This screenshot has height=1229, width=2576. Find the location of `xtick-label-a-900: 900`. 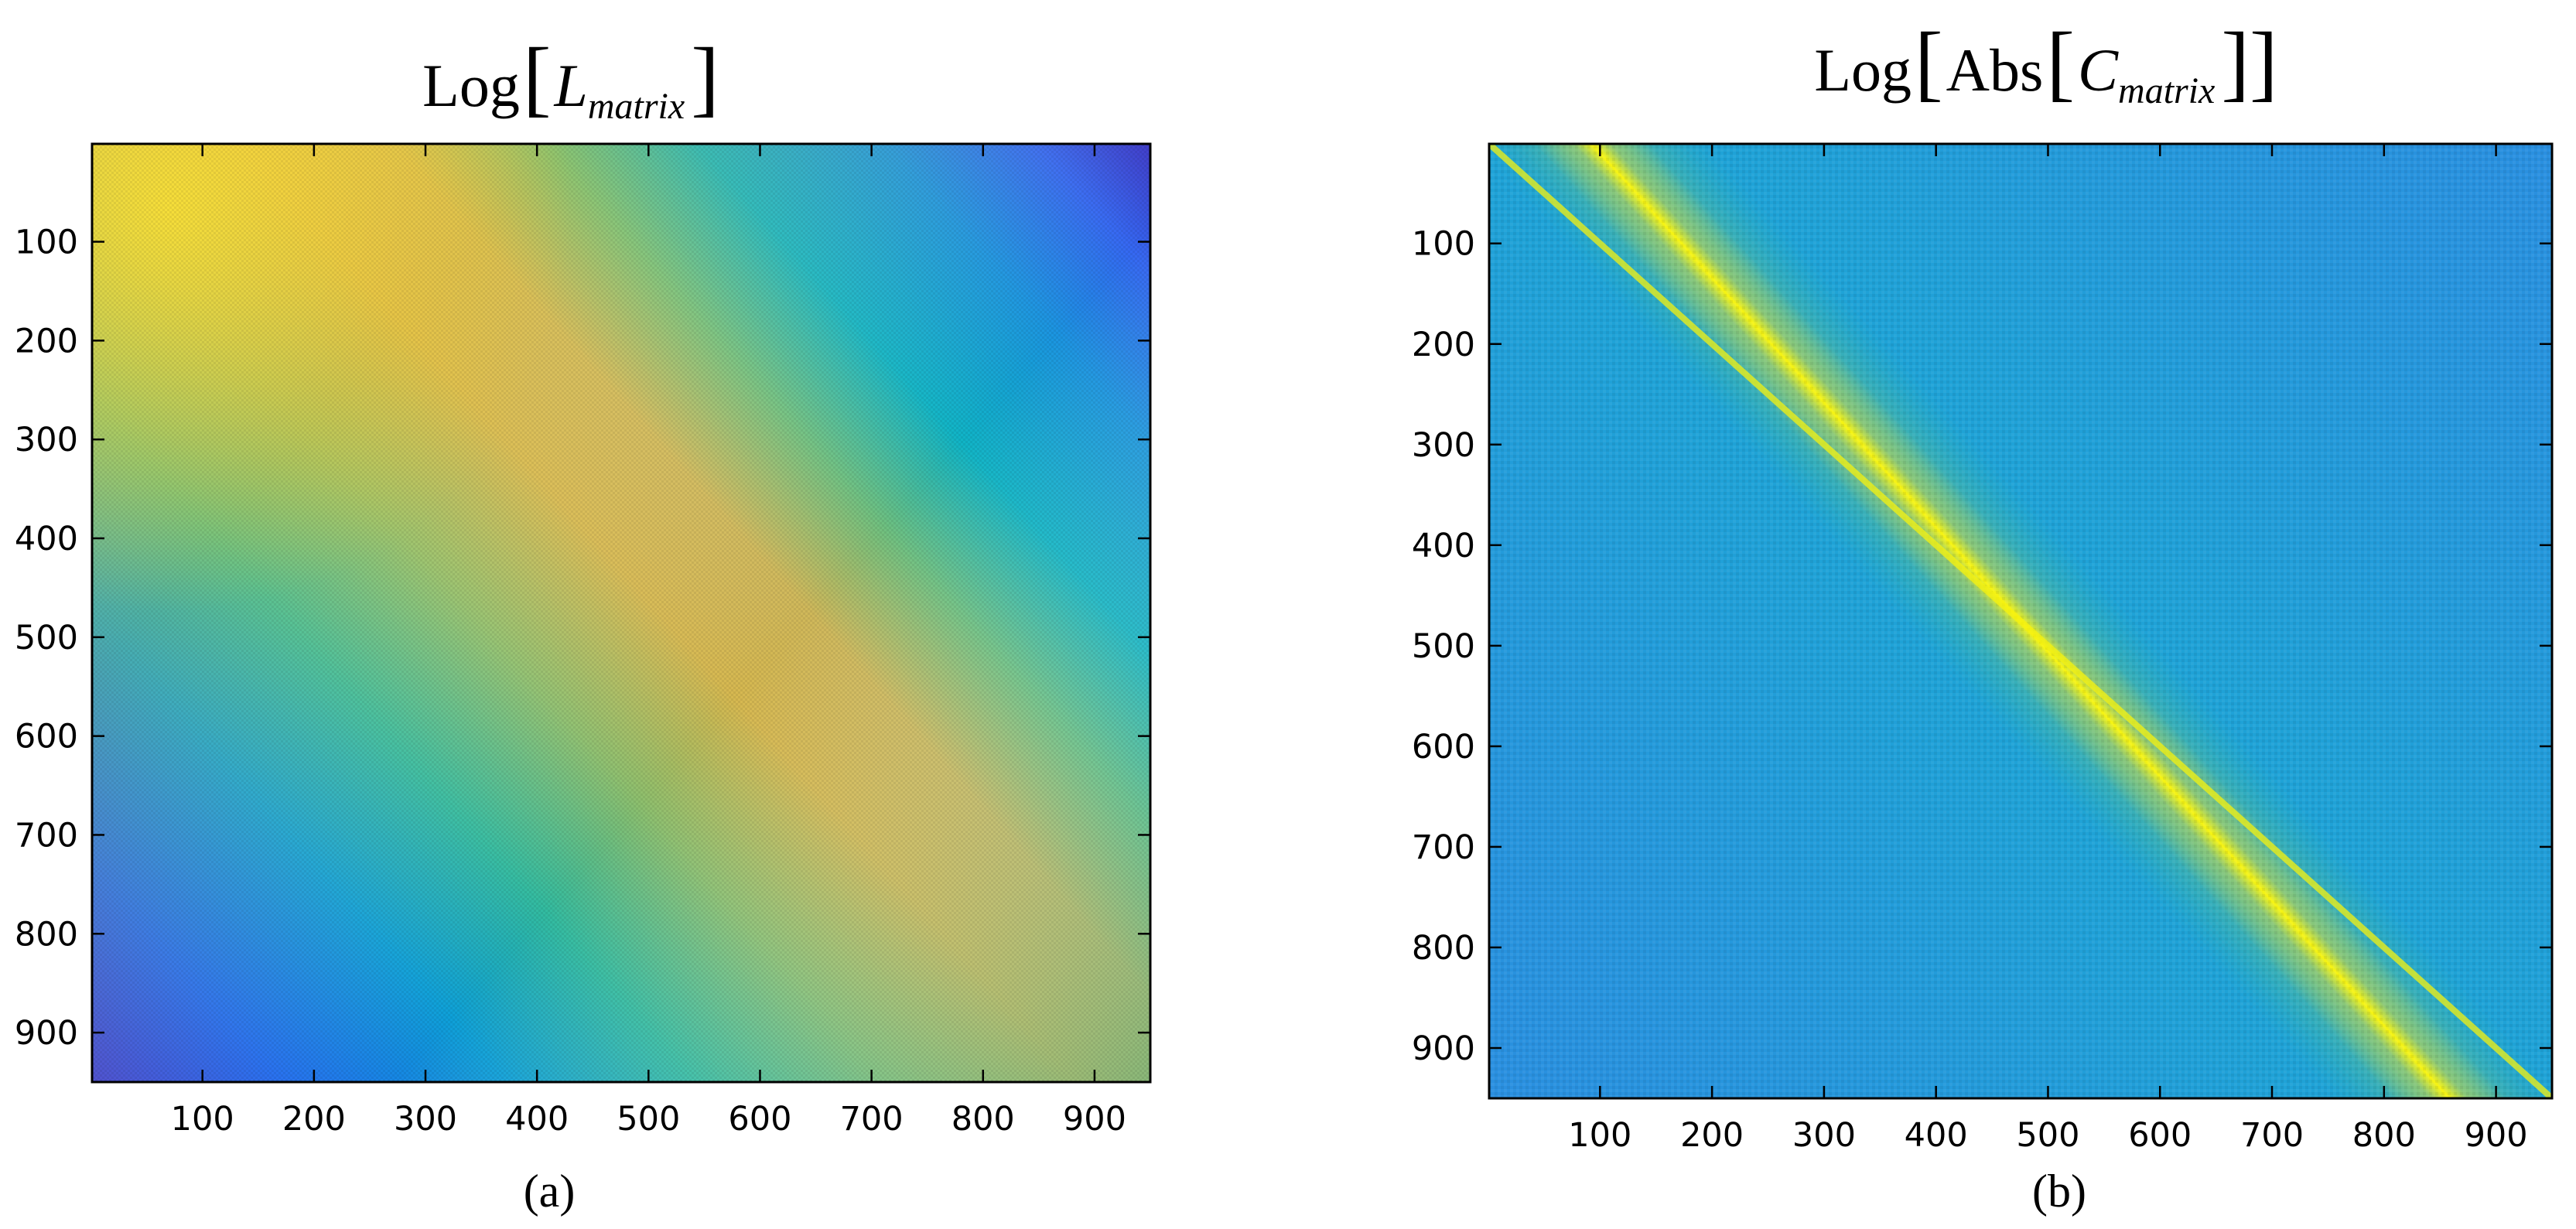

xtick-label-a-900: 900 is located at coordinates (1094, 1119).